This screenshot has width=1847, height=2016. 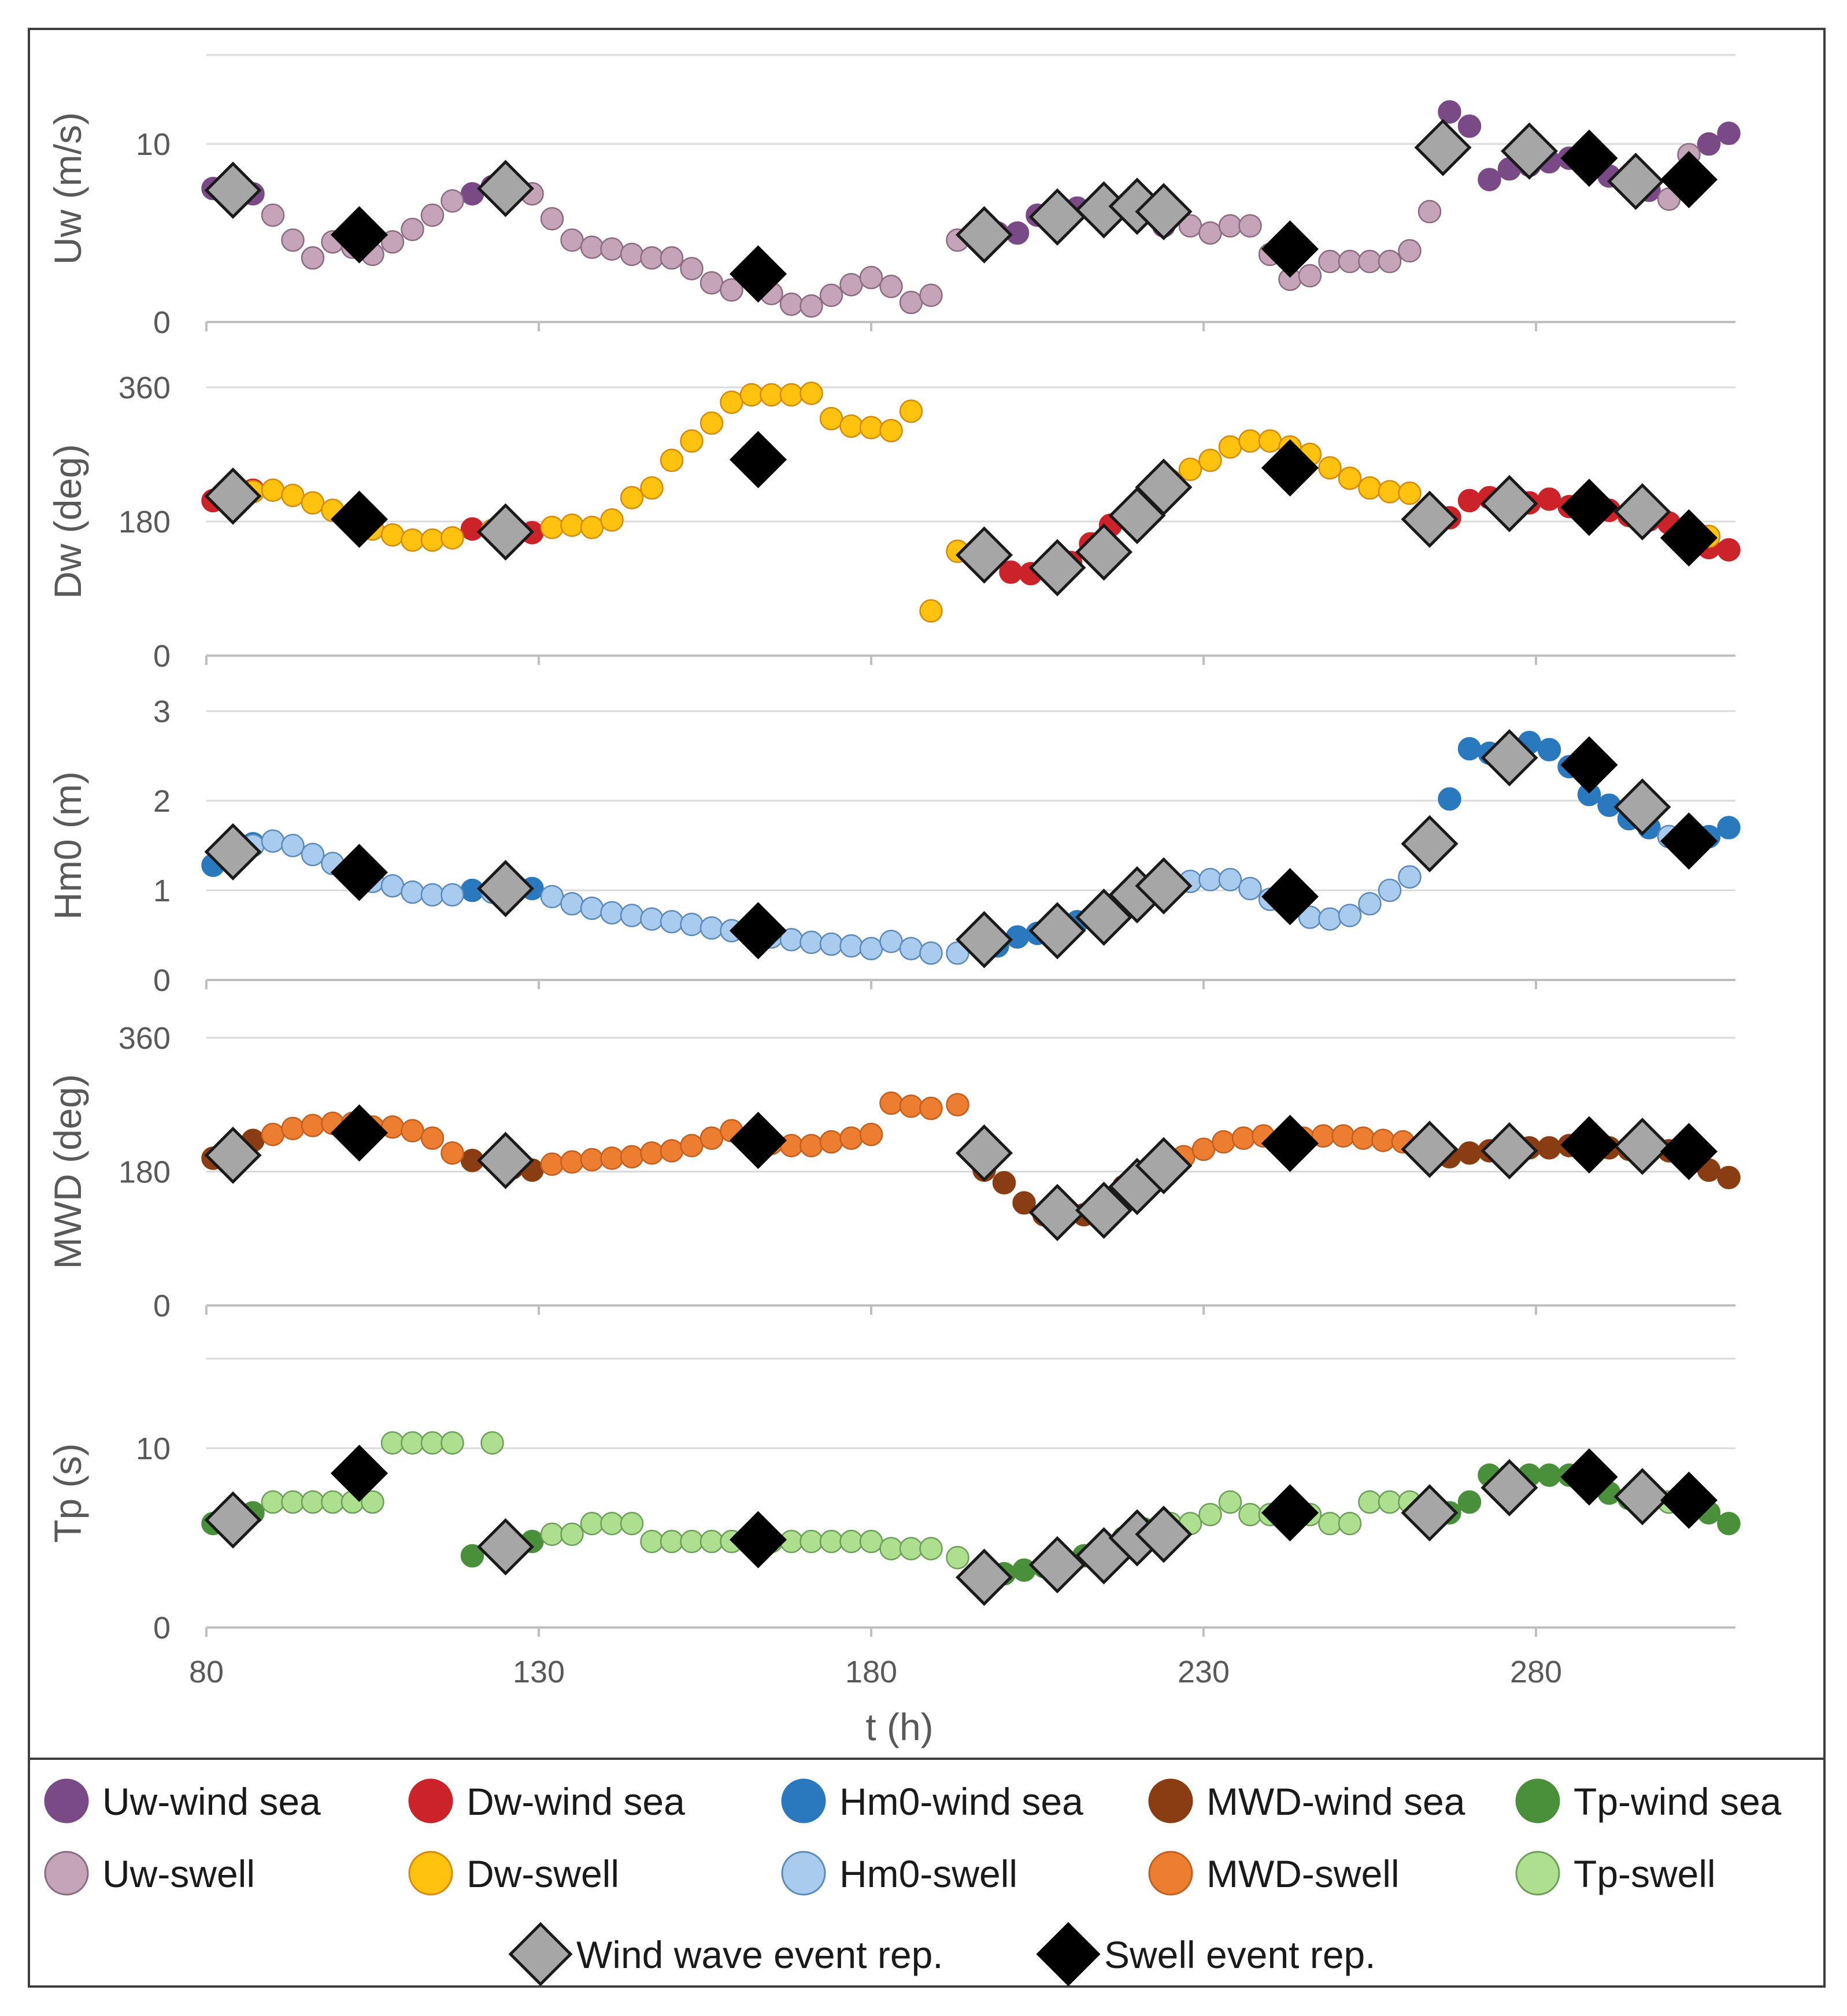 What do you see at coordinates (67, 188) in the screenshot?
I see `uw-y-axis-label: Uw (m/s)` at bounding box center [67, 188].